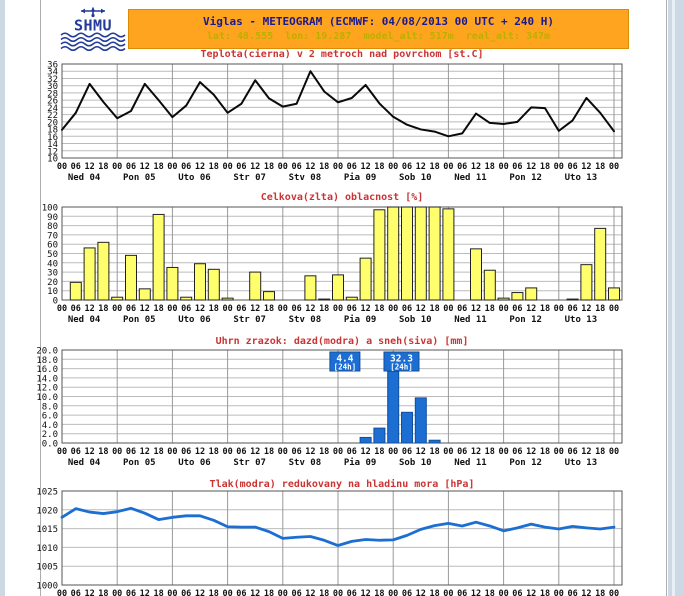 The height and width of the screenshot is (596, 684). What do you see at coordinates (93, 26) in the screenshot?
I see `shmu-logo-text: SHMU` at bounding box center [93, 26].